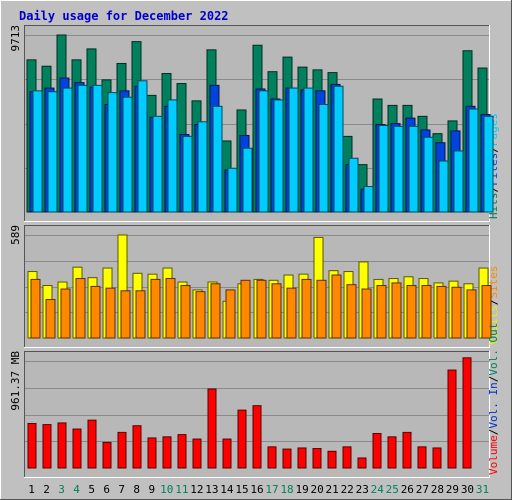 The image size is (512, 500). What do you see at coordinates (493, 349) in the screenshot?
I see `y-axis-label-part: Vol. Out` at bounding box center [493, 349].